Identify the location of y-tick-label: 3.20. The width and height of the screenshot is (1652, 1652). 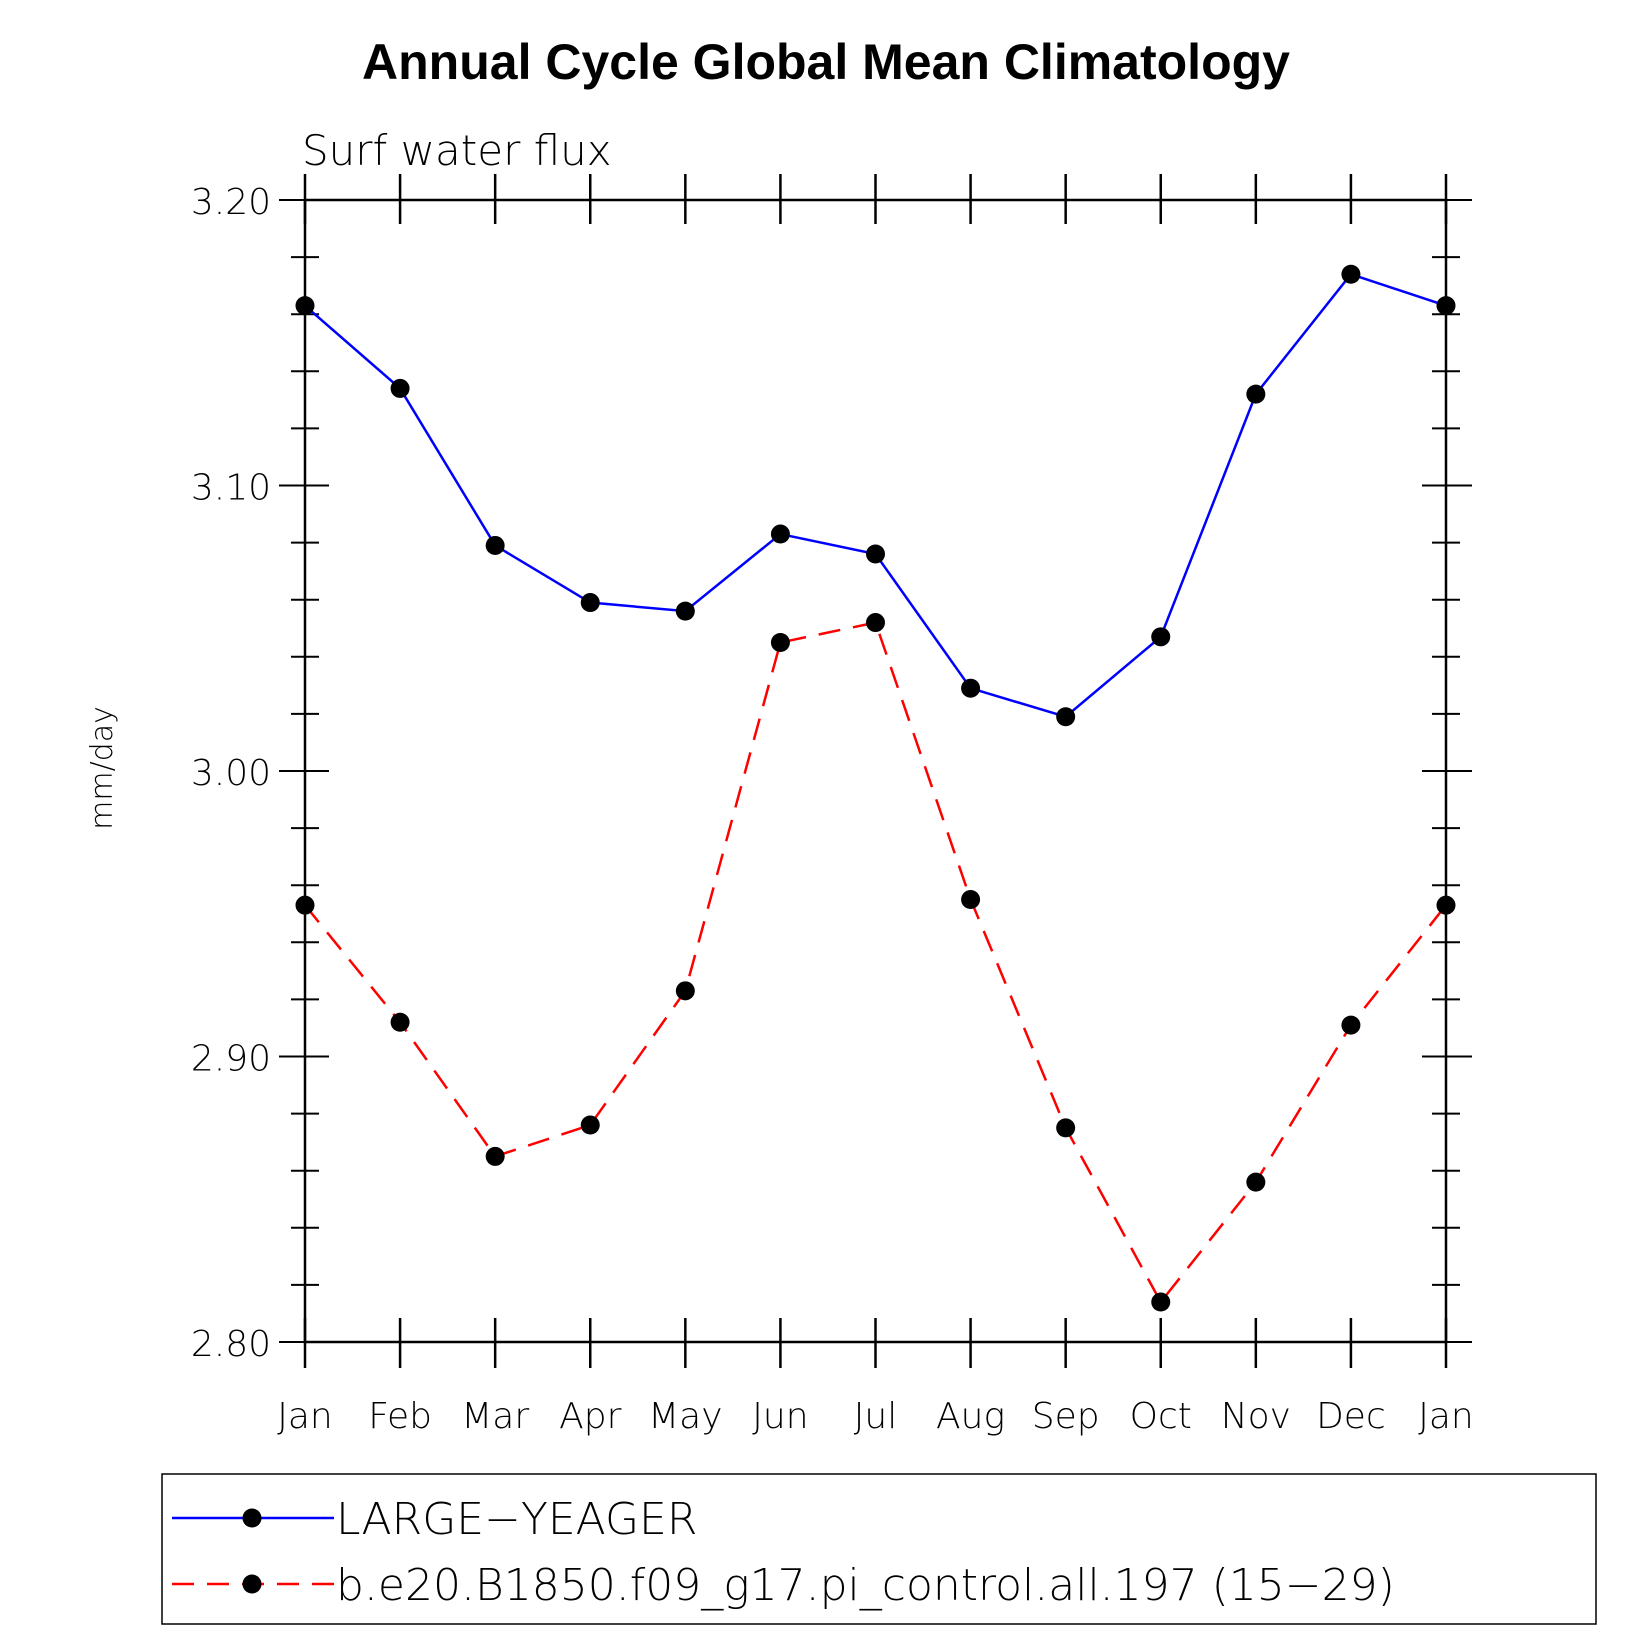
(231, 202).